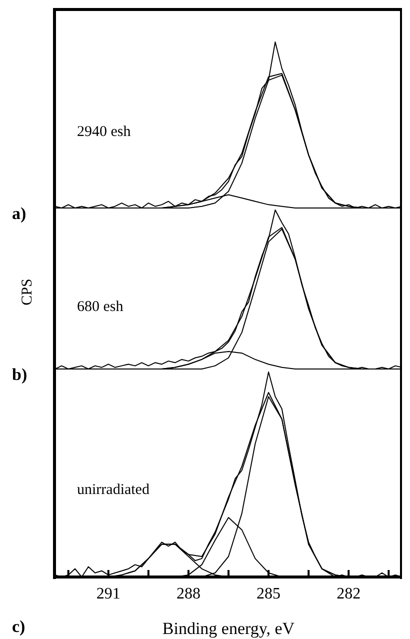 The width and height of the screenshot is (410, 639). What do you see at coordinates (20, 375) in the screenshot?
I see `text: b)` at bounding box center [20, 375].